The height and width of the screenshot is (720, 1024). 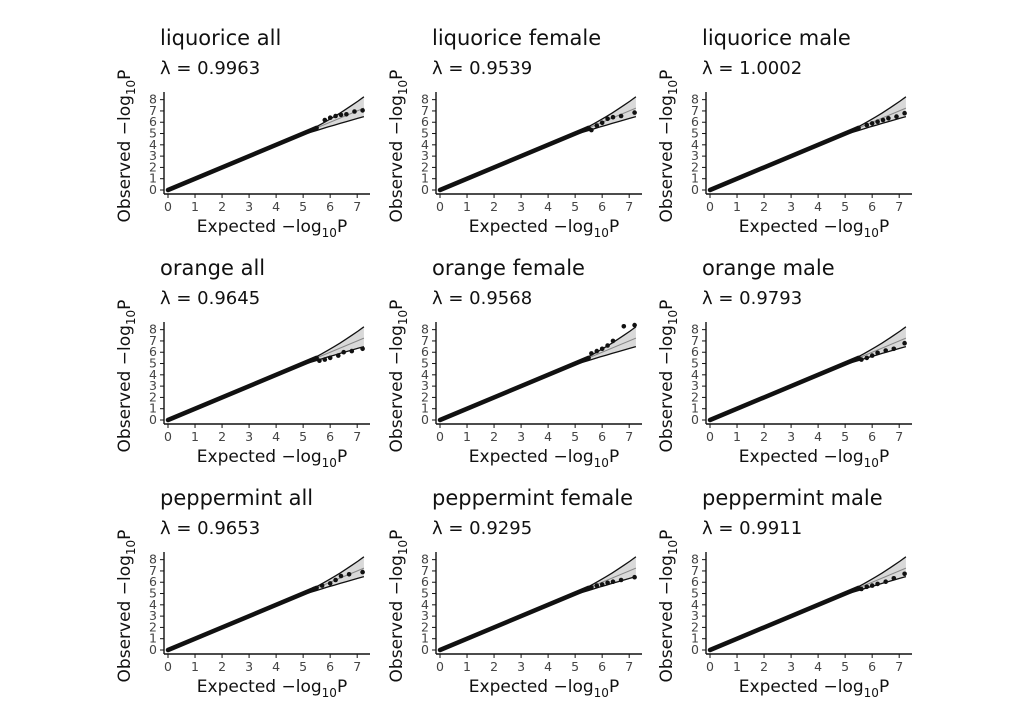 What do you see at coordinates (870, 117) in the screenshot?
I see `confidence-band` at bounding box center [870, 117].